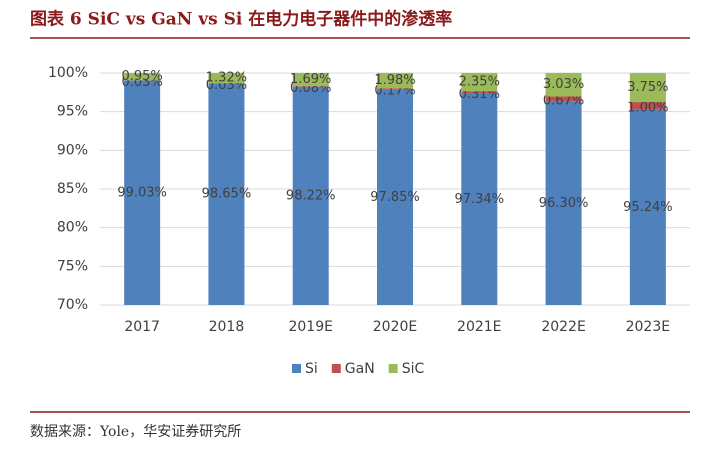 The image size is (715, 458). I want to click on value-label: 98.65%, so click(227, 194).